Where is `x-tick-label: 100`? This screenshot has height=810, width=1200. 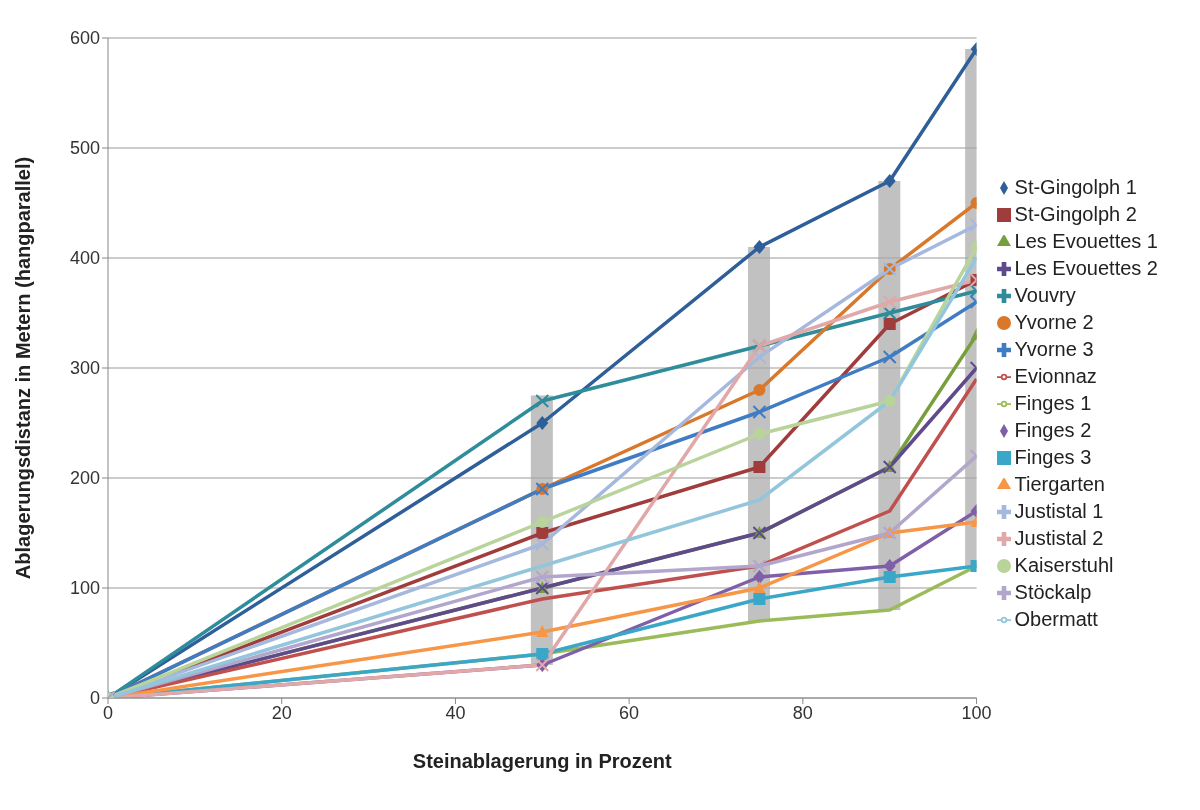
x-tick-label: 100 is located at coordinates (976, 712).